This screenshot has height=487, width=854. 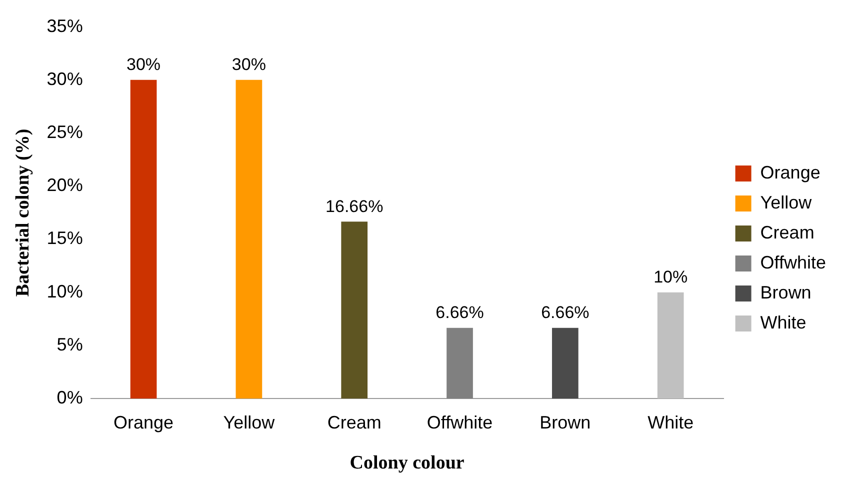 I want to click on x-tick-label: Orange, so click(x=144, y=422).